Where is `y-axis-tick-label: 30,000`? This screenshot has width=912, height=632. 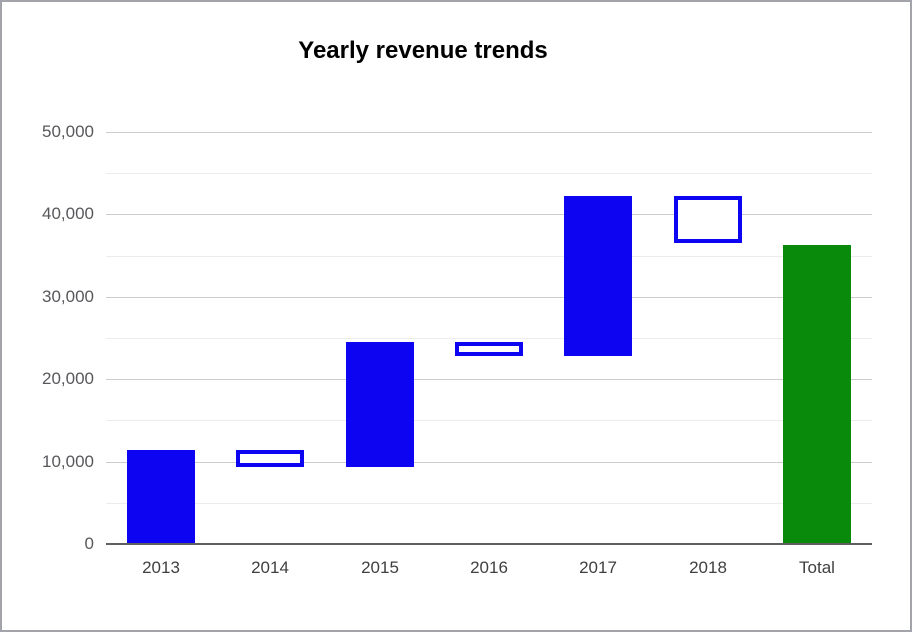 y-axis-tick-label: 30,000 is located at coordinates (68, 296).